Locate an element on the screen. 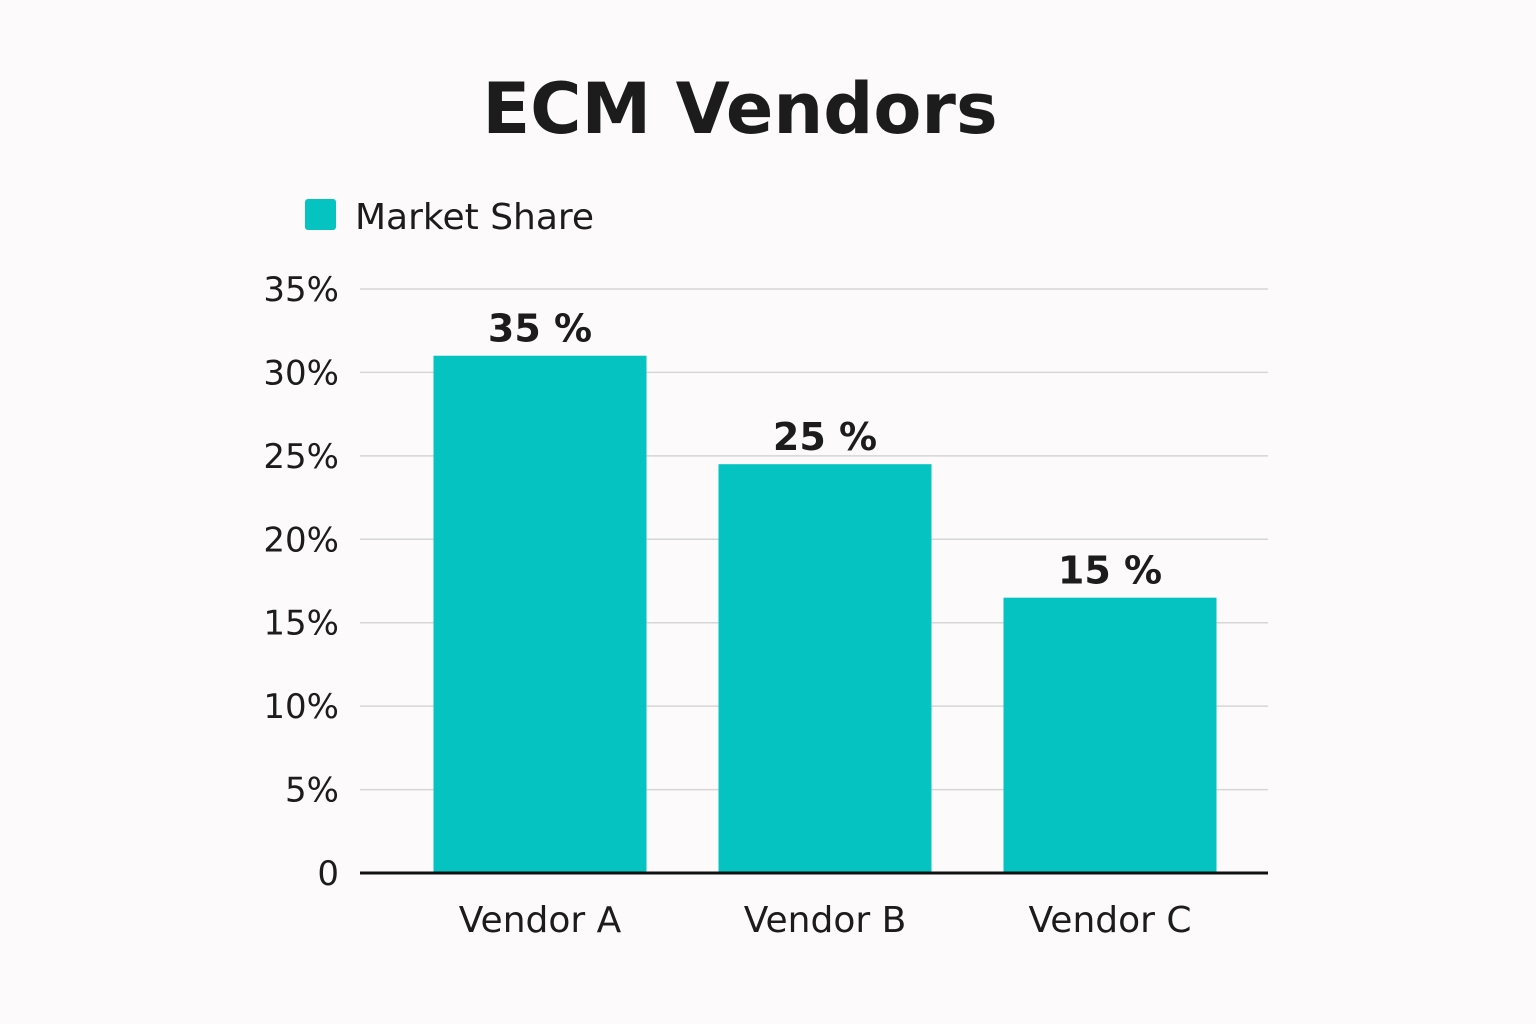  bar-value-label: 25 % is located at coordinates (825, 437).